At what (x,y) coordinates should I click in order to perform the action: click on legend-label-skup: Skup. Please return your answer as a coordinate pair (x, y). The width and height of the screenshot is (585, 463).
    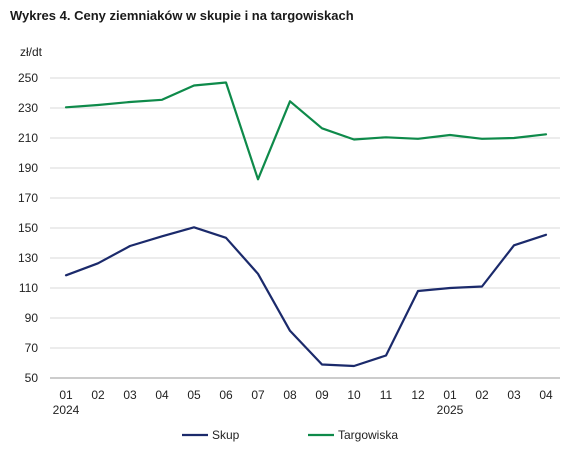
    Looking at the image, I should click on (226, 435).